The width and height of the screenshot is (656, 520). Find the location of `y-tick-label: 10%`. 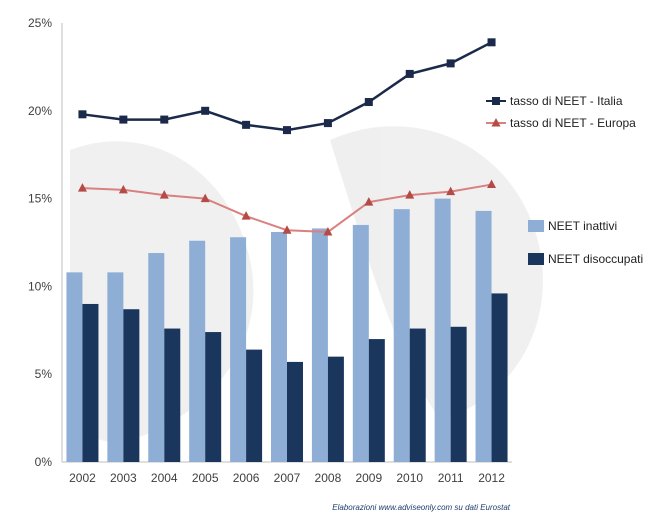

y-tick-label: 10% is located at coordinates (40, 286).